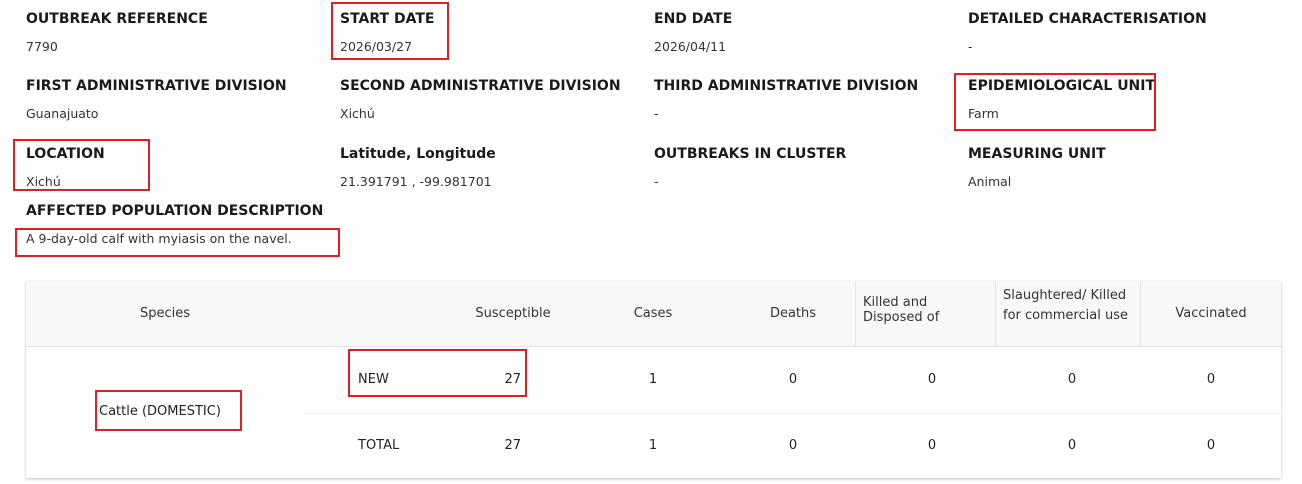  What do you see at coordinates (175, 211) in the screenshot?
I see `field-label: AFFECTED POPULATION DESCRIPTION` at bounding box center [175, 211].